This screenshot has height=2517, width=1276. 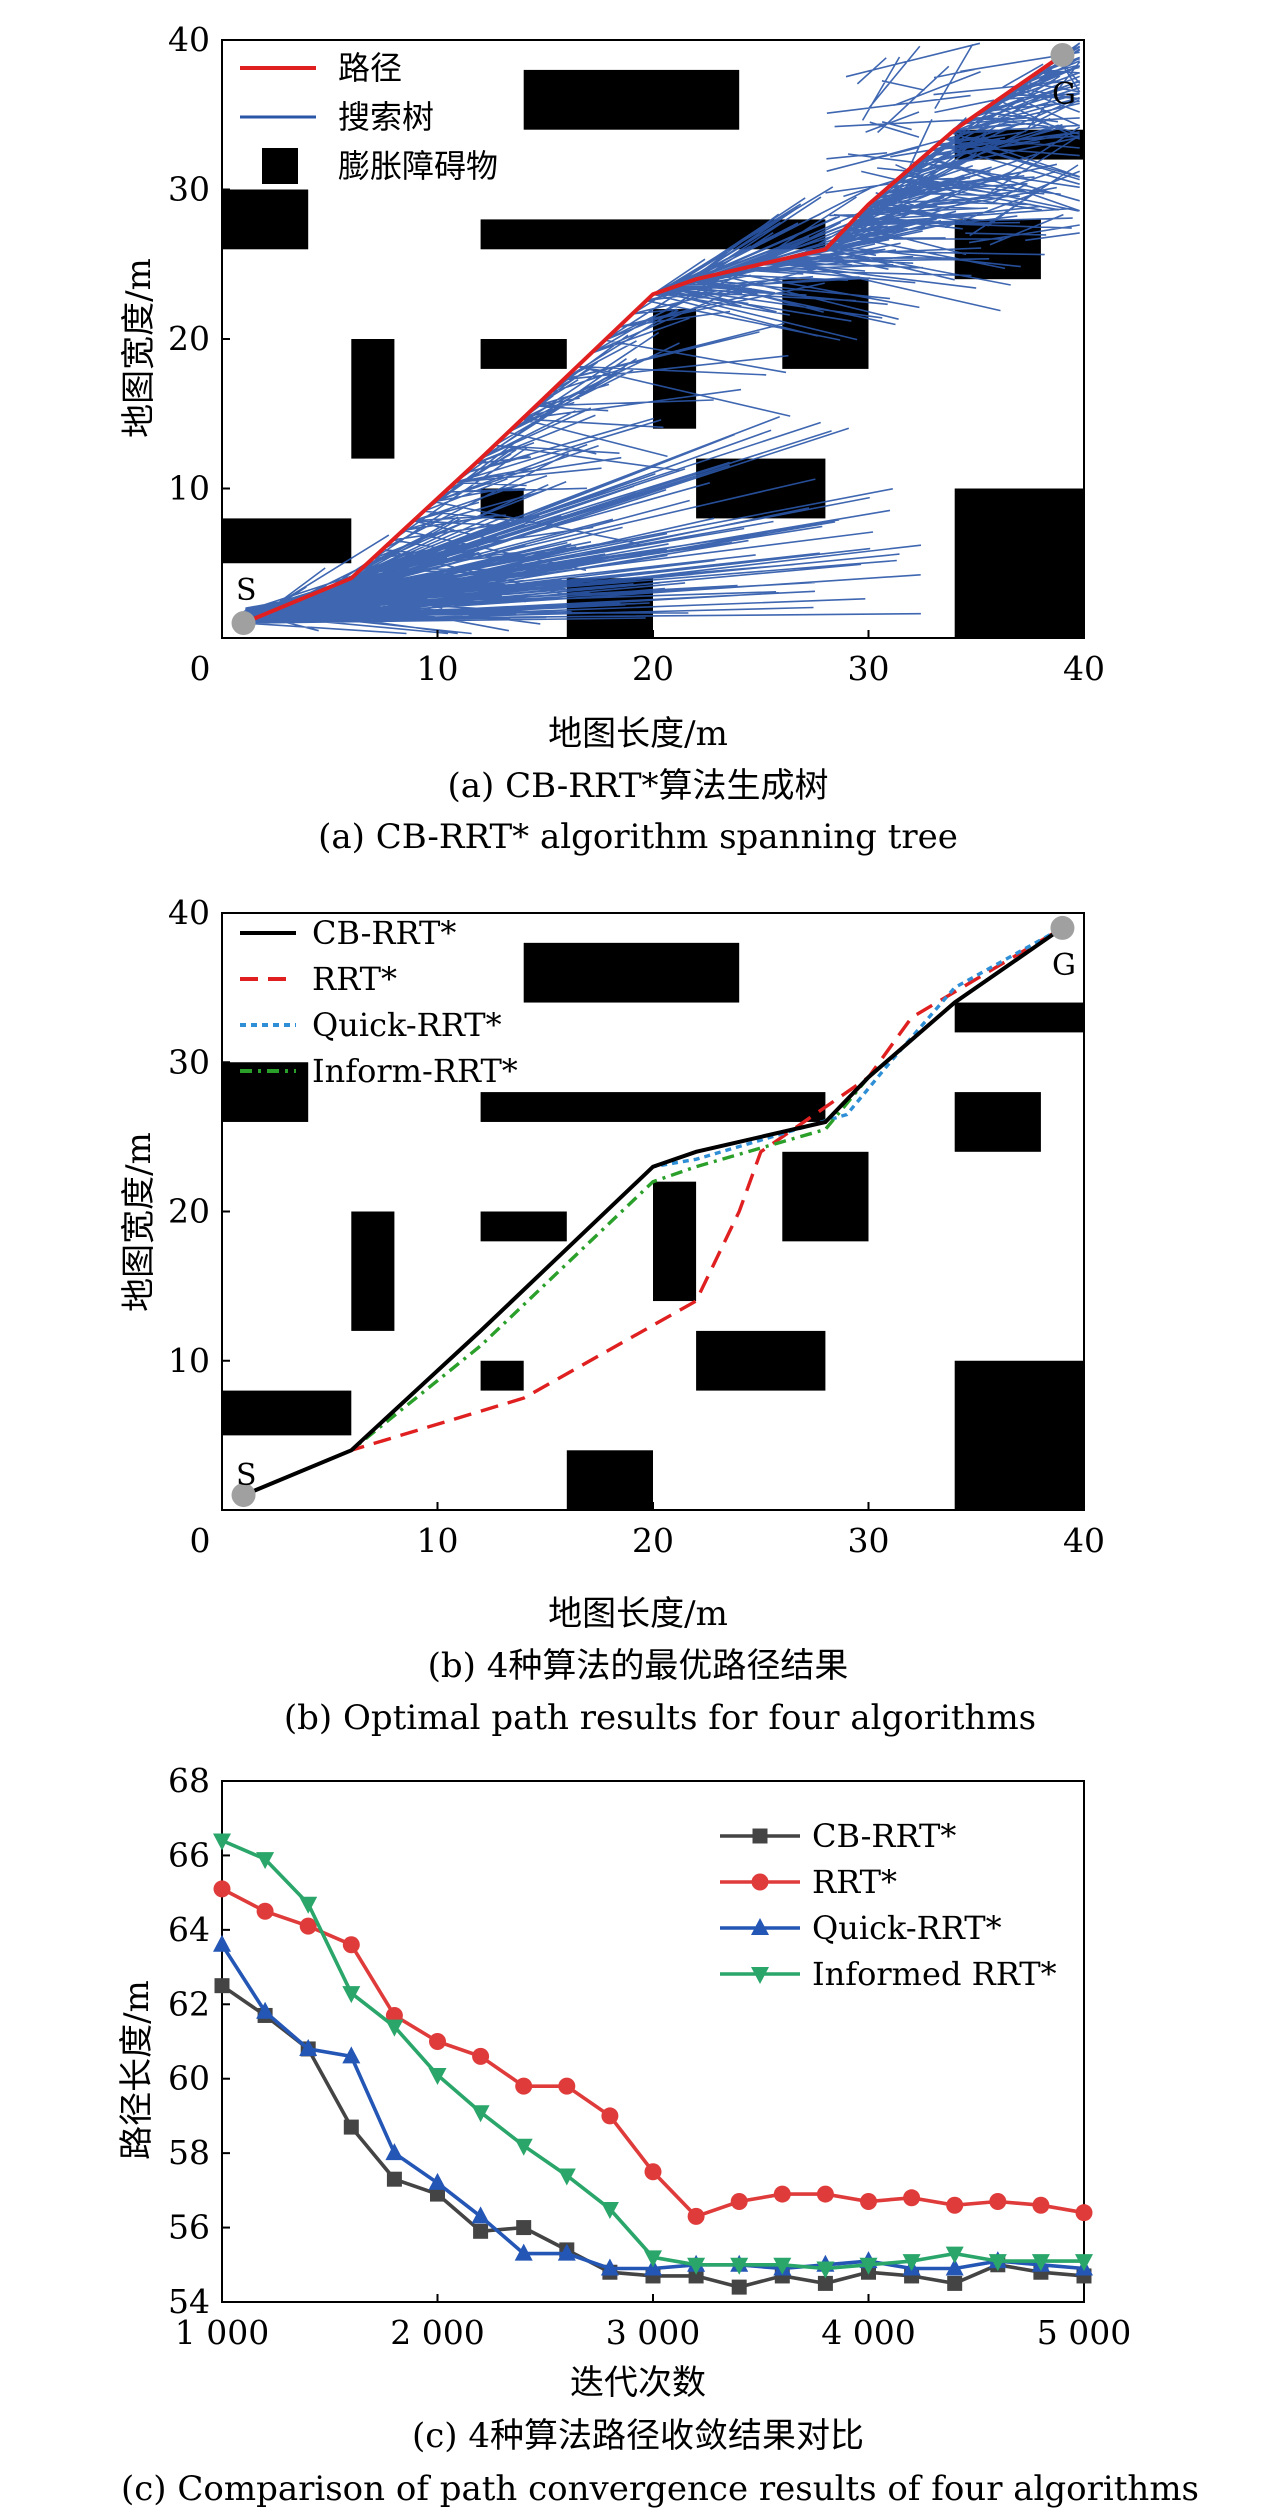 I want to click on panel-b-xtick-label: 30, so click(x=869, y=1540).